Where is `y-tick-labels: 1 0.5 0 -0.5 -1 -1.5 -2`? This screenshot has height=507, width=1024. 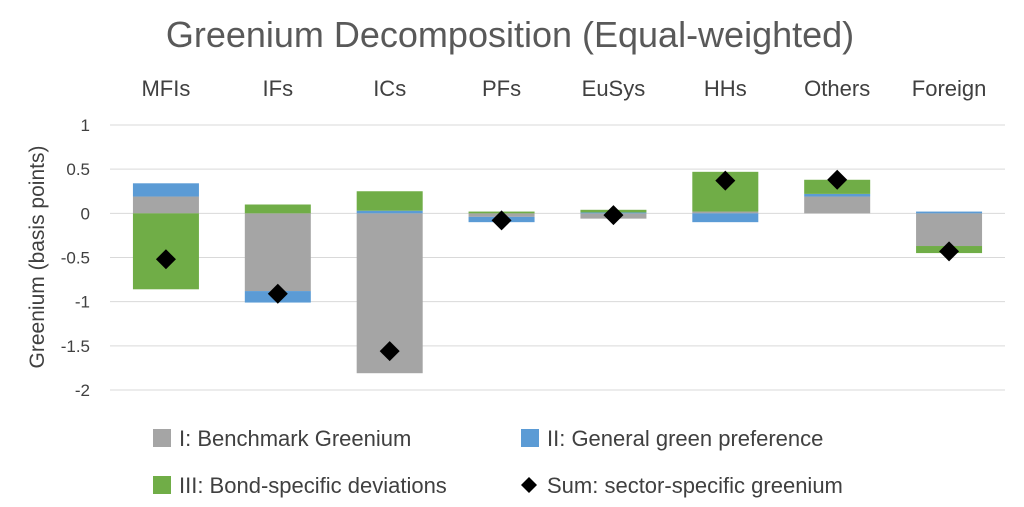 y-tick-labels: 1 0.5 0 -0.5 -1 -1.5 -2 is located at coordinates (75, 258).